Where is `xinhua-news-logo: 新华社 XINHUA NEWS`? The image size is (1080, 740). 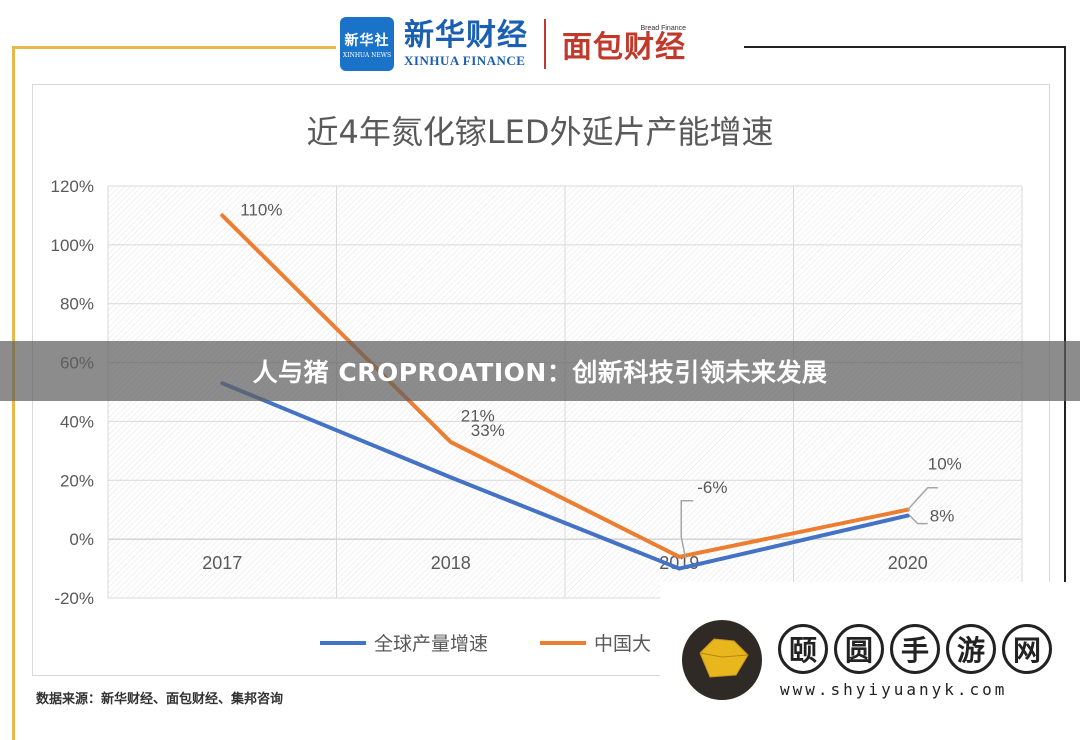
xinhua-news-logo: 新华社 XINHUA NEWS is located at coordinates (367, 44).